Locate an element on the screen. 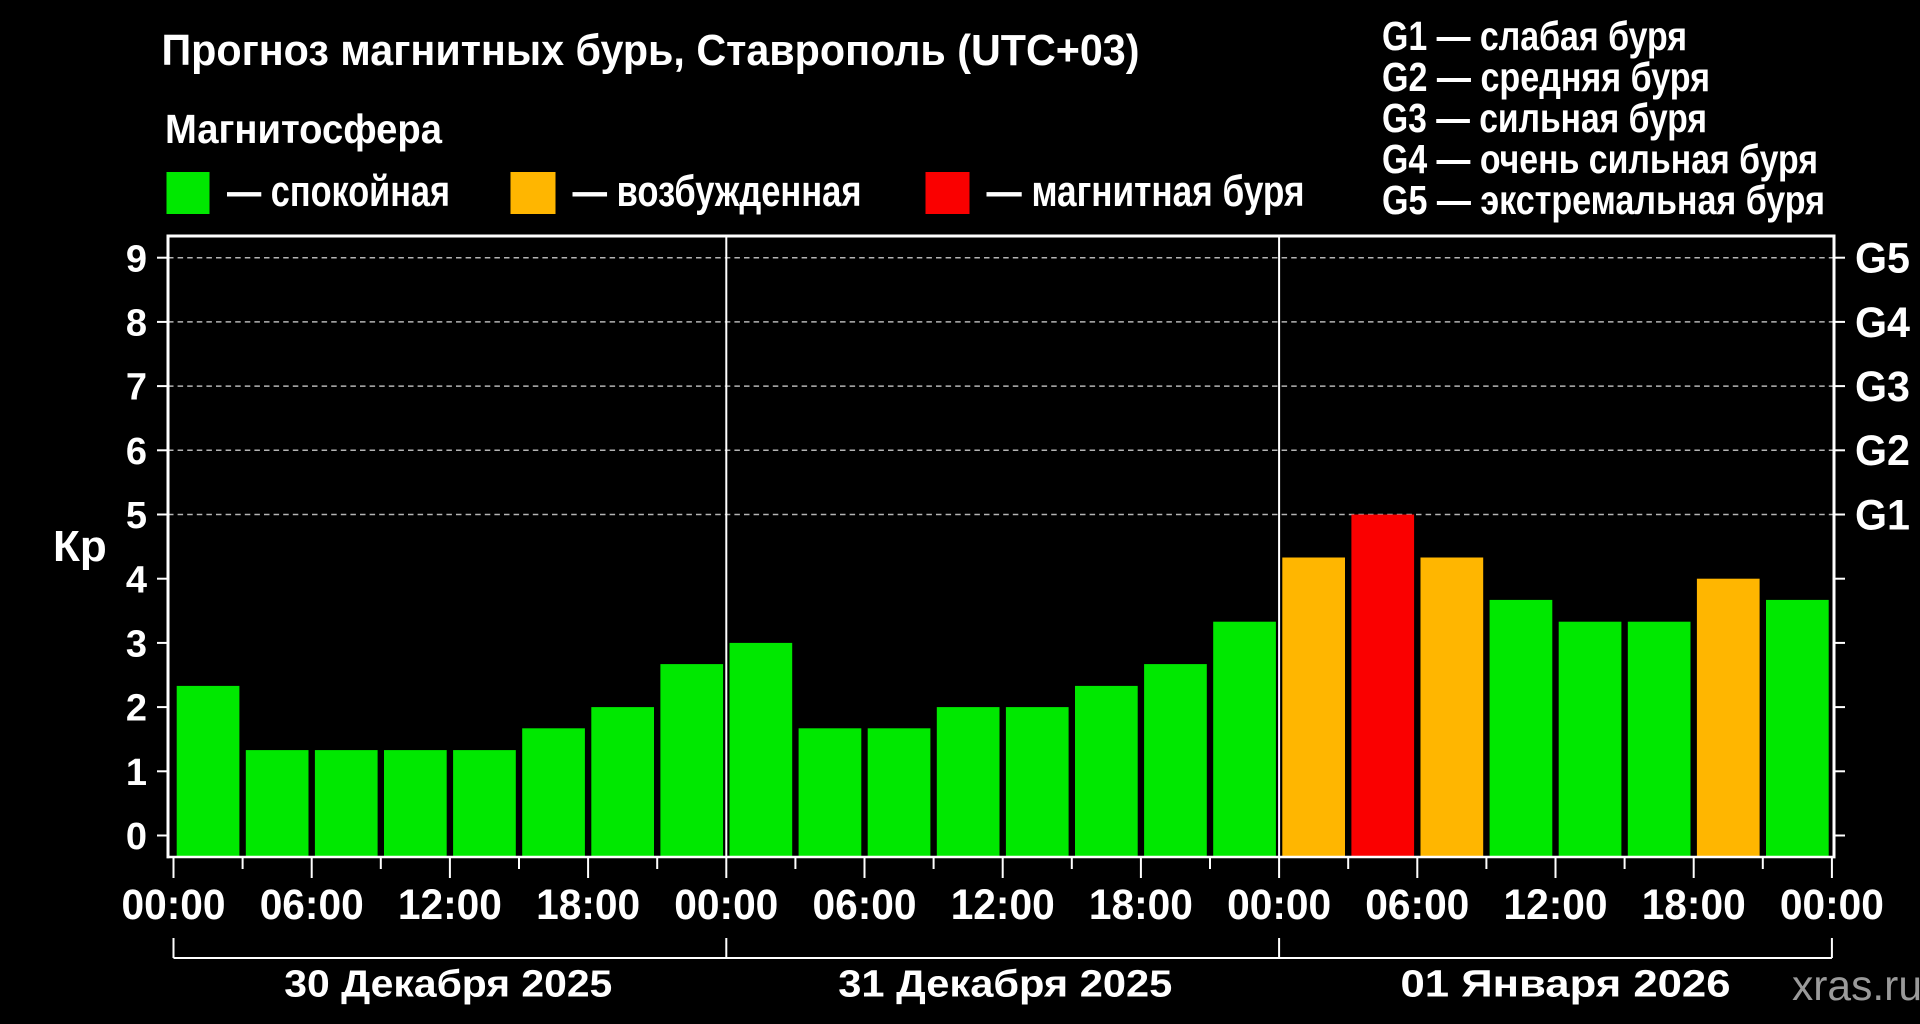 The width and height of the screenshot is (1920, 1024). svg-text: G1 is located at coordinates (1882, 515).